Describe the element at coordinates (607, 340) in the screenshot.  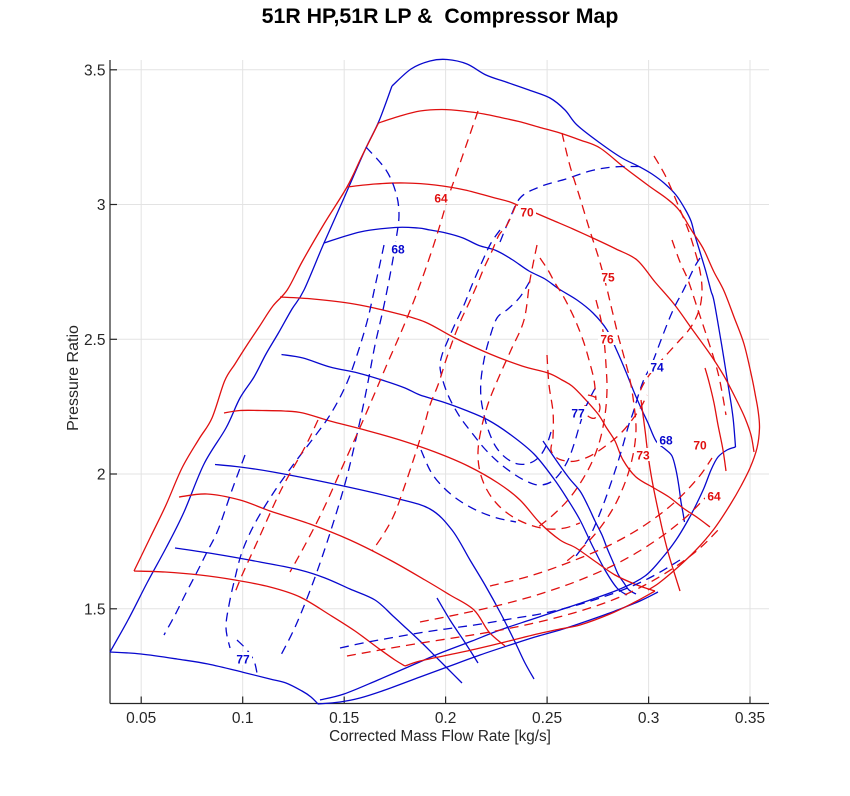
I see `svg-text: 76` at that location.